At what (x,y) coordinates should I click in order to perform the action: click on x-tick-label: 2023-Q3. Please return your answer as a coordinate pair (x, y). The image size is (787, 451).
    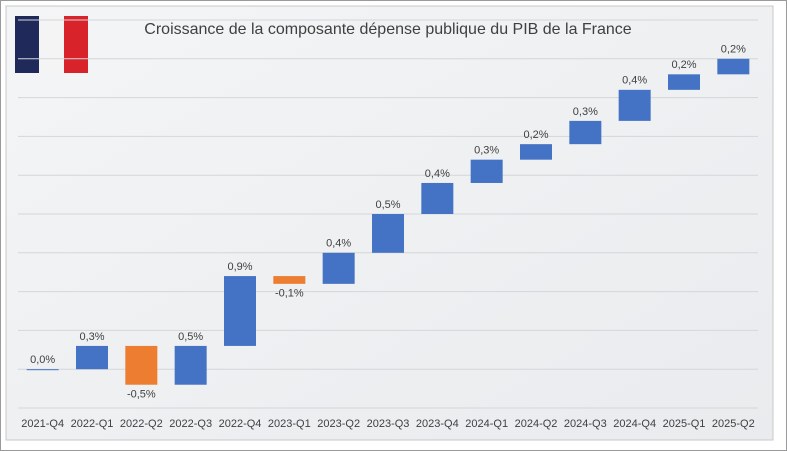
    Looking at the image, I should click on (388, 424).